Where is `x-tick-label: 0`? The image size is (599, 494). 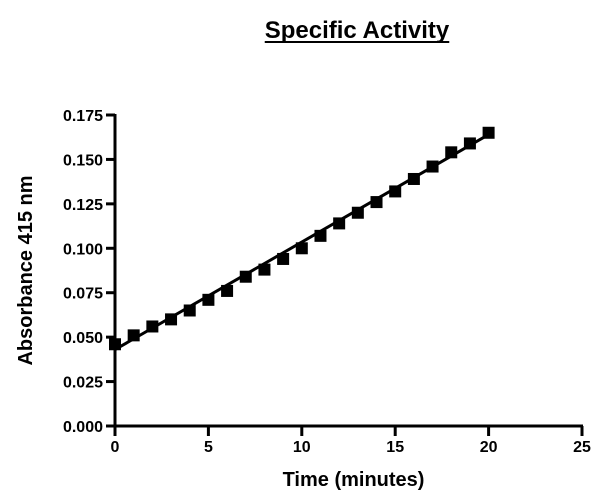
x-tick-label: 0 is located at coordinates (115, 447).